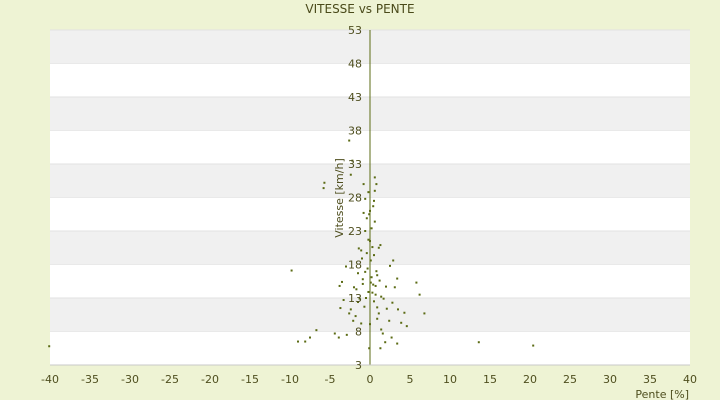 The width and height of the screenshot is (720, 400). What do you see at coordinates (358, 332) in the screenshot?
I see `y-tick-label: 8` at bounding box center [358, 332].